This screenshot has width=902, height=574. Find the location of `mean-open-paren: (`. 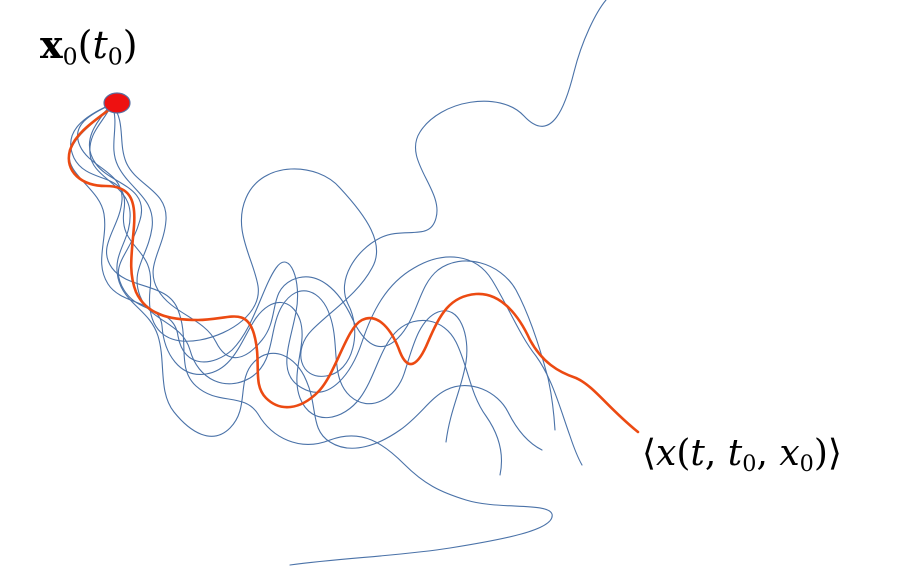

mean-open-paren: ( is located at coordinates (683, 453).